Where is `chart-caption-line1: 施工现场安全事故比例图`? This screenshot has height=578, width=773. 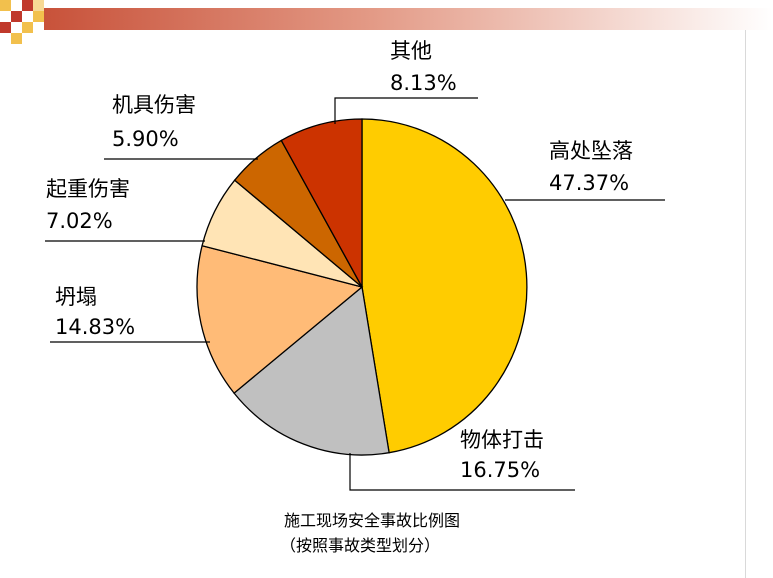 chart-caption-line1: 施工现场安全事故比例图 is located at coordinates (372, 520).